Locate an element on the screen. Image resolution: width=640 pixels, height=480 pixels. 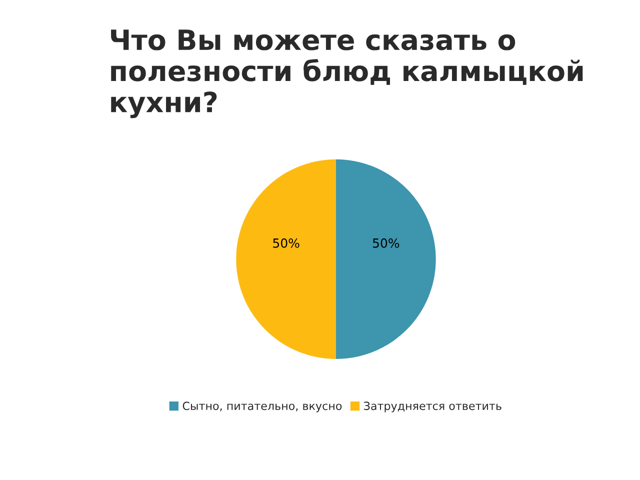
legend-label: Затрудняется ответить is located at coordinates (433, 407).